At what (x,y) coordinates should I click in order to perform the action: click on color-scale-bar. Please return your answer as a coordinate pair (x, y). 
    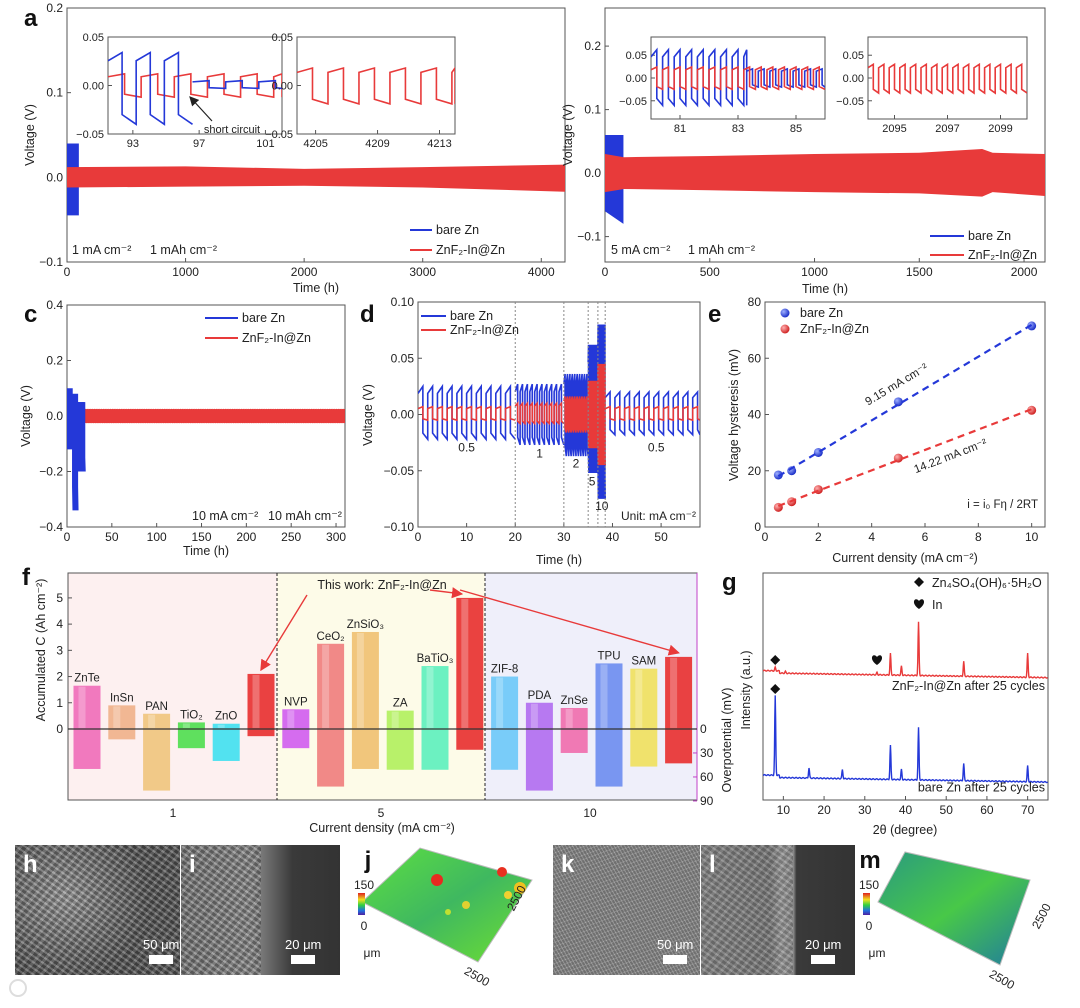
    Looking at the image, I should click on (866, 904).